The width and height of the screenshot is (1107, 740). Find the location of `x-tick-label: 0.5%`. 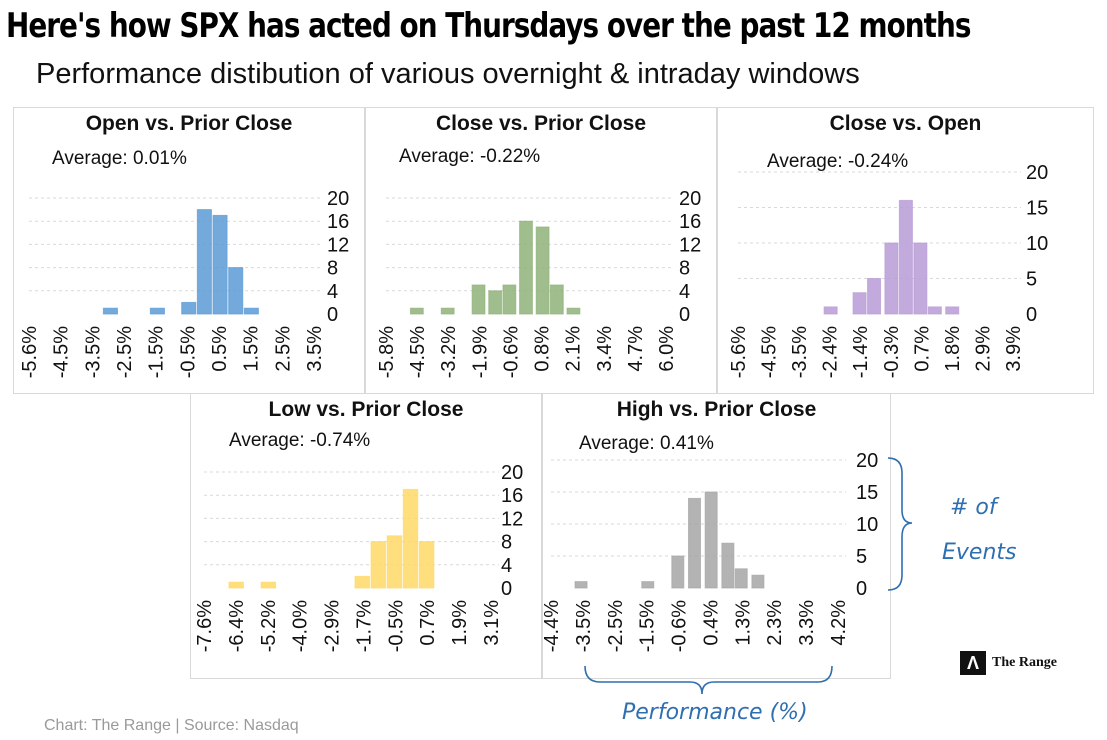

x-tick-label: 0.5% is located at coordinates (220, 349).